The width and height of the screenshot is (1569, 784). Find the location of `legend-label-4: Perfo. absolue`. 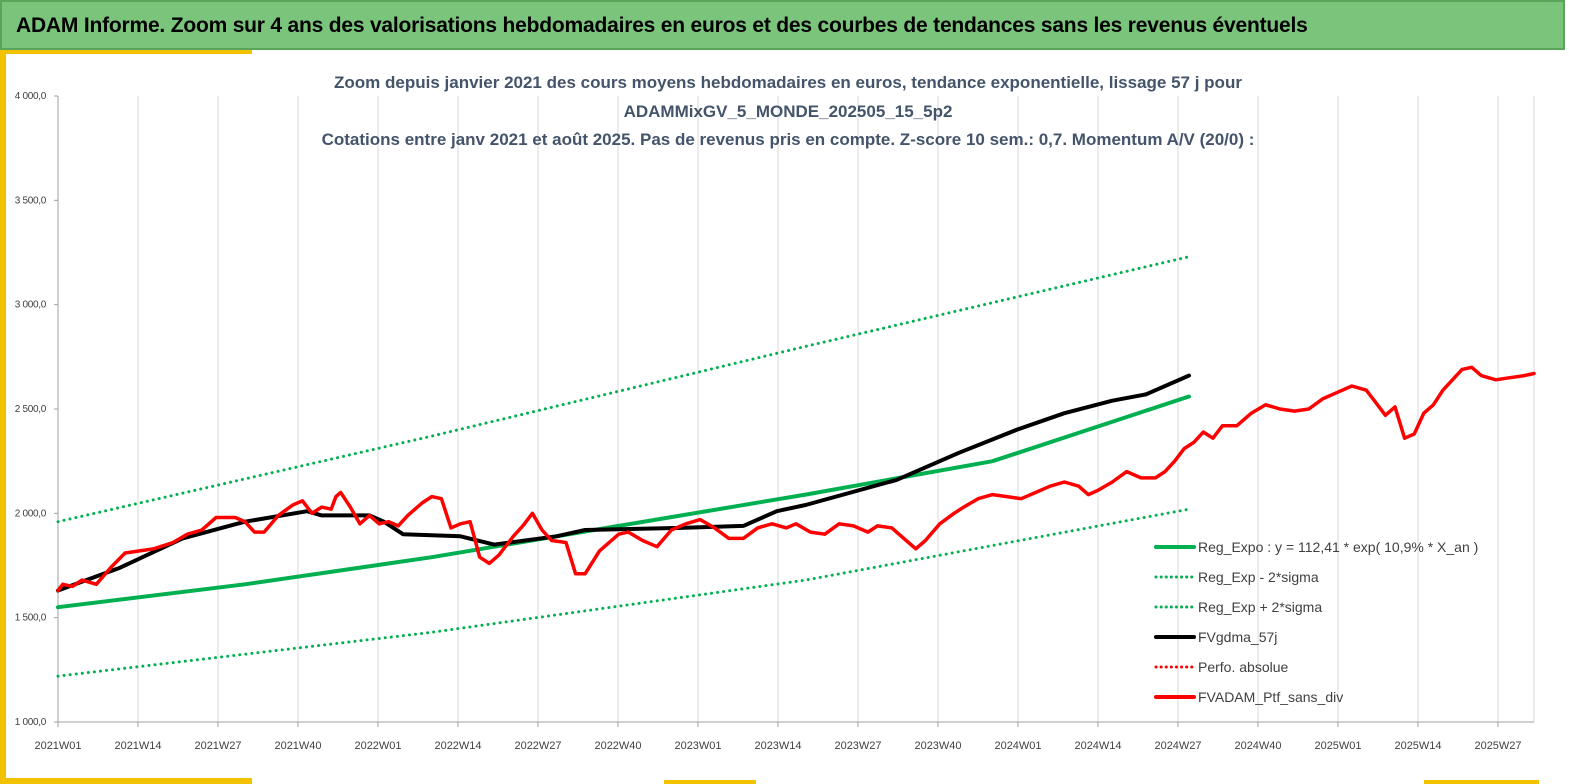

legend-label-4: Perfo. absolue is located at coordinates (1243, 667).